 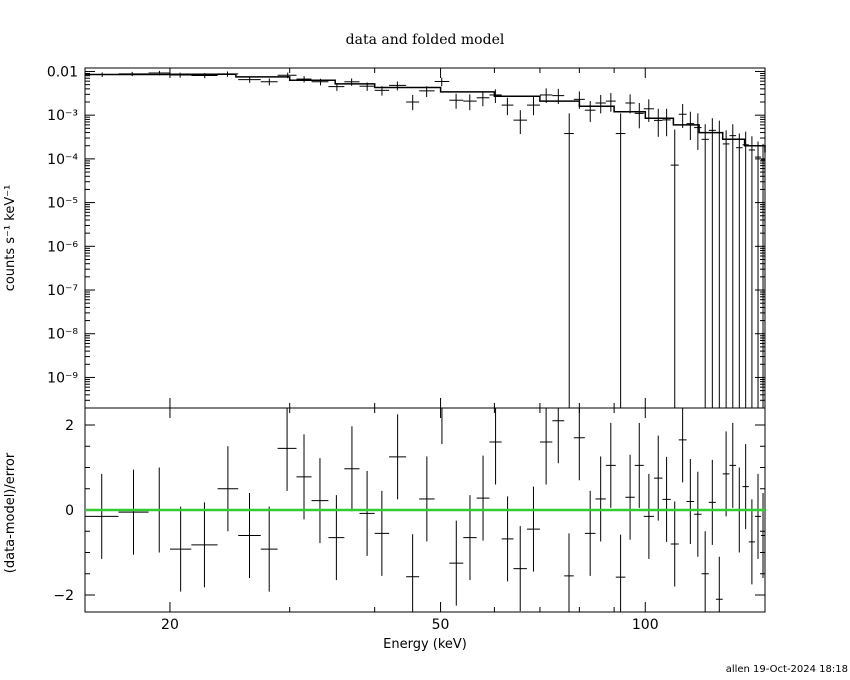 What do you see at coordinates (62, 291) in the screenshot?
I see `spectrum-y-tick-label: 10⁻⁷` at bounding box center [62, 291].